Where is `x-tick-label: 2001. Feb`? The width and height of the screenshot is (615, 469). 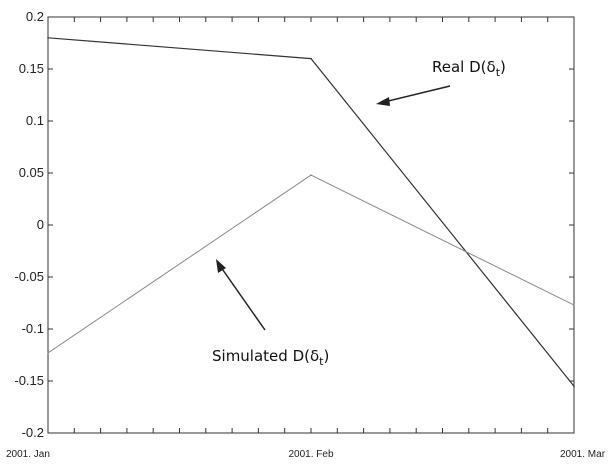
x-tick-label: 2001. Feb is located at coordinates (310, 454).